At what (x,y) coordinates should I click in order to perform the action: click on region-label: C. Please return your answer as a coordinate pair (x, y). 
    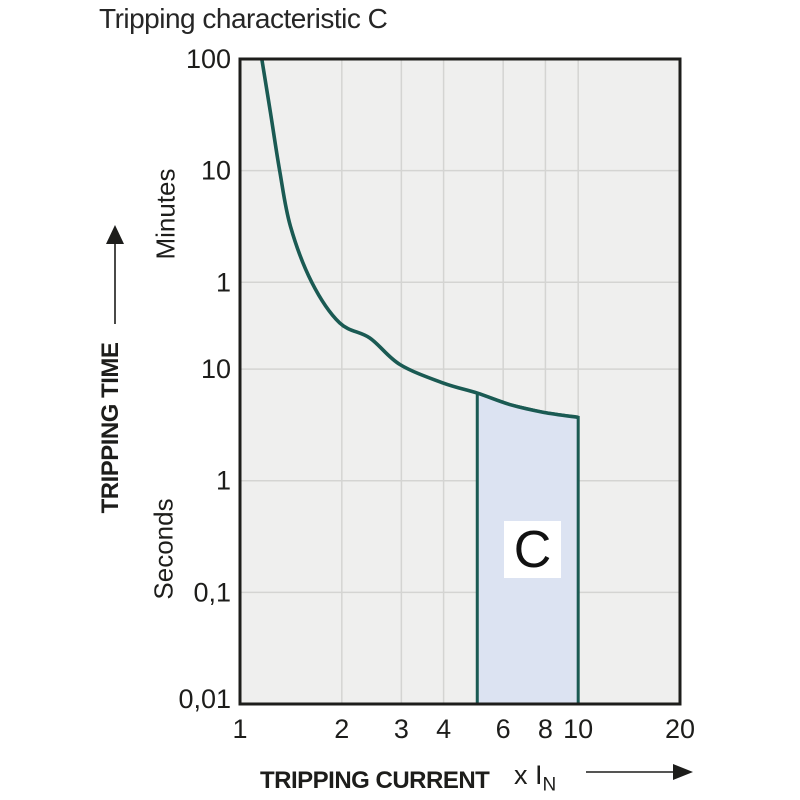
    Looking at the image, I should click on (532, 549).